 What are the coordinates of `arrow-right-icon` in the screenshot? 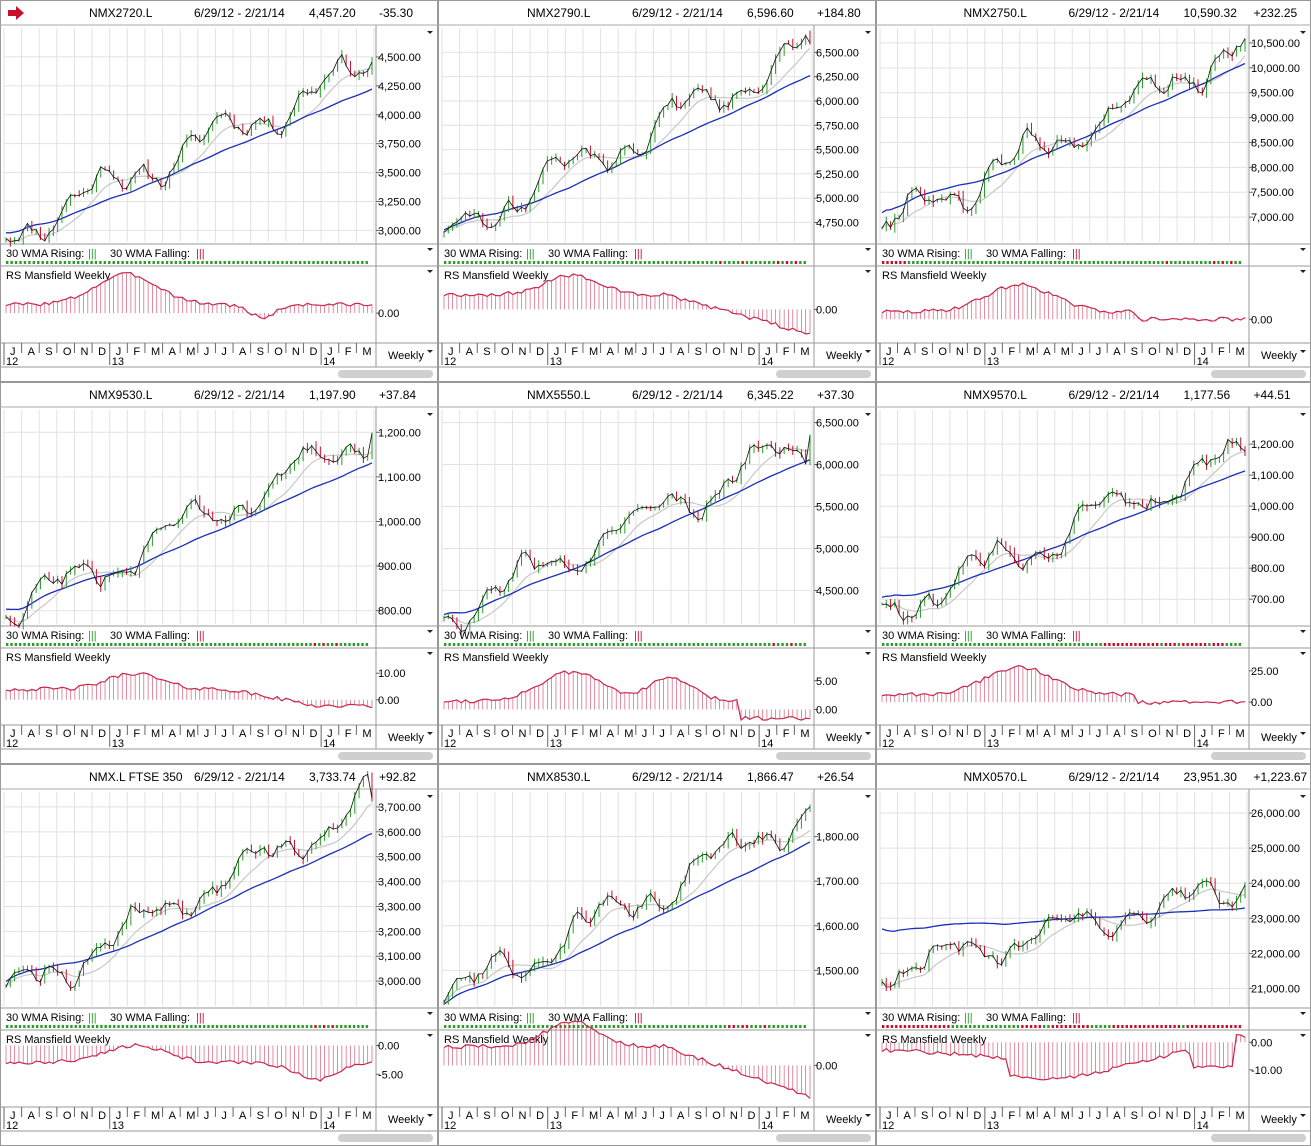 It's located at (16, 13).